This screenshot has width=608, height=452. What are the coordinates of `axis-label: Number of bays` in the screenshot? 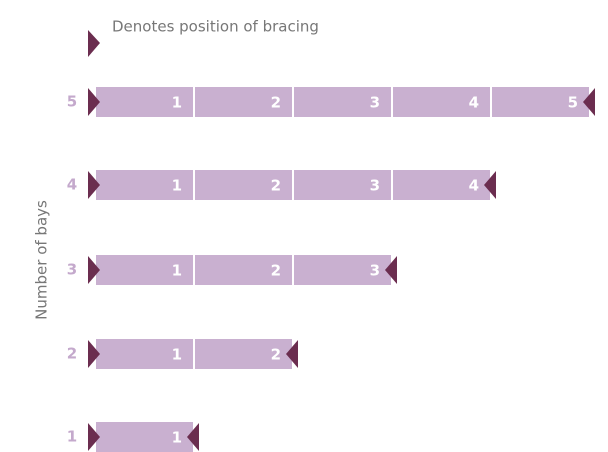 It's located at (42, 260).